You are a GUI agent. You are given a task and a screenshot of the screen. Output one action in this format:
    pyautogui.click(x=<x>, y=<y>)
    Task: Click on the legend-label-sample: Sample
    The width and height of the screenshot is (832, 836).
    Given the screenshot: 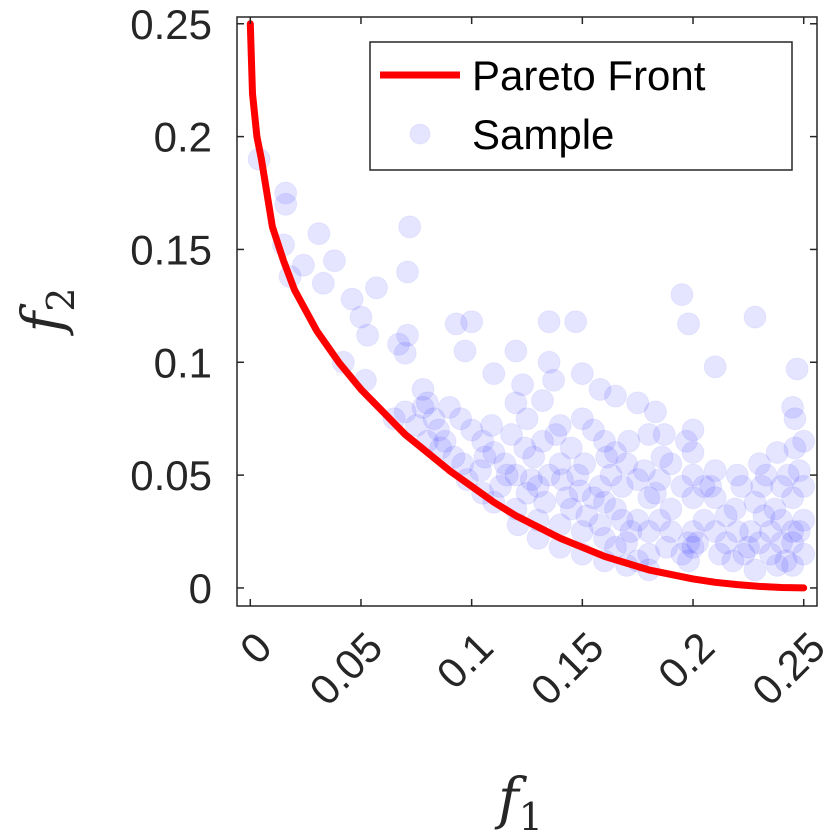 What is the action you would take?
    pyautogui.click(x=543, y=134)
    